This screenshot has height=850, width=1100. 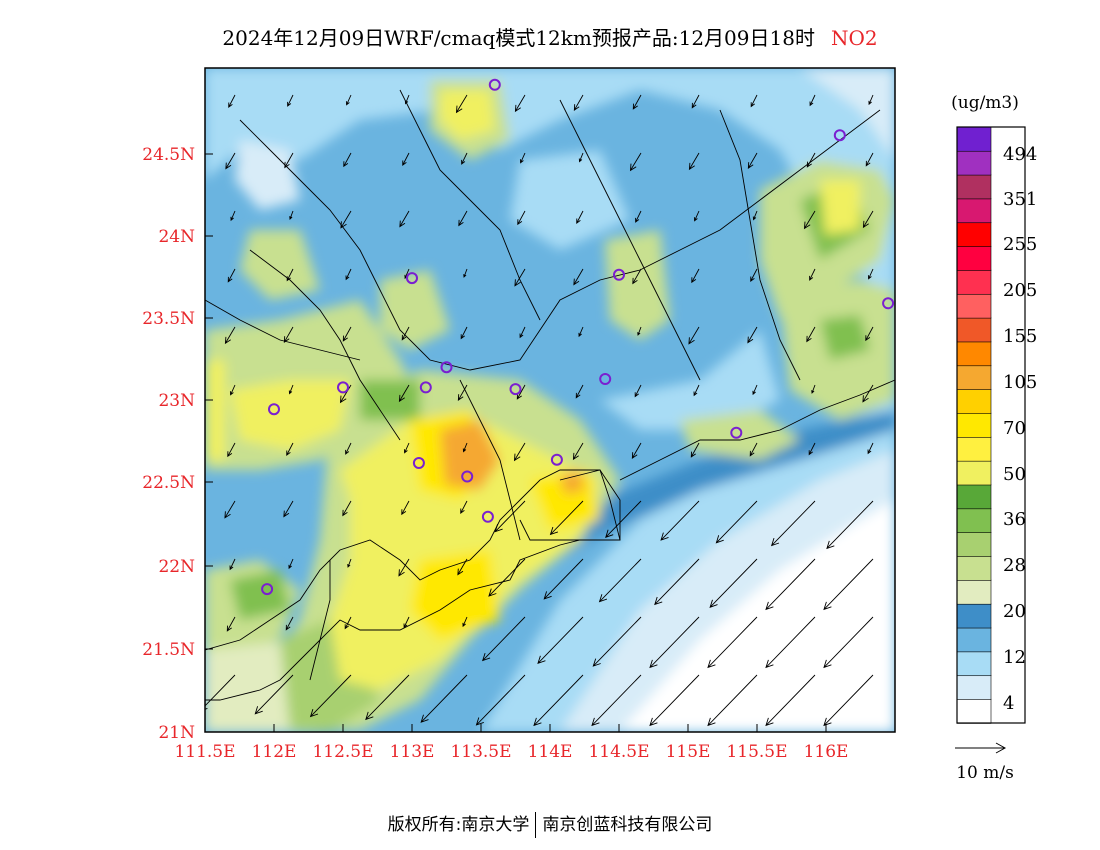 I want to click on title-main: 2024年12月09日WRF/cmaq模式12km预报产品:12月09日18时, so click(x=518, y=38).